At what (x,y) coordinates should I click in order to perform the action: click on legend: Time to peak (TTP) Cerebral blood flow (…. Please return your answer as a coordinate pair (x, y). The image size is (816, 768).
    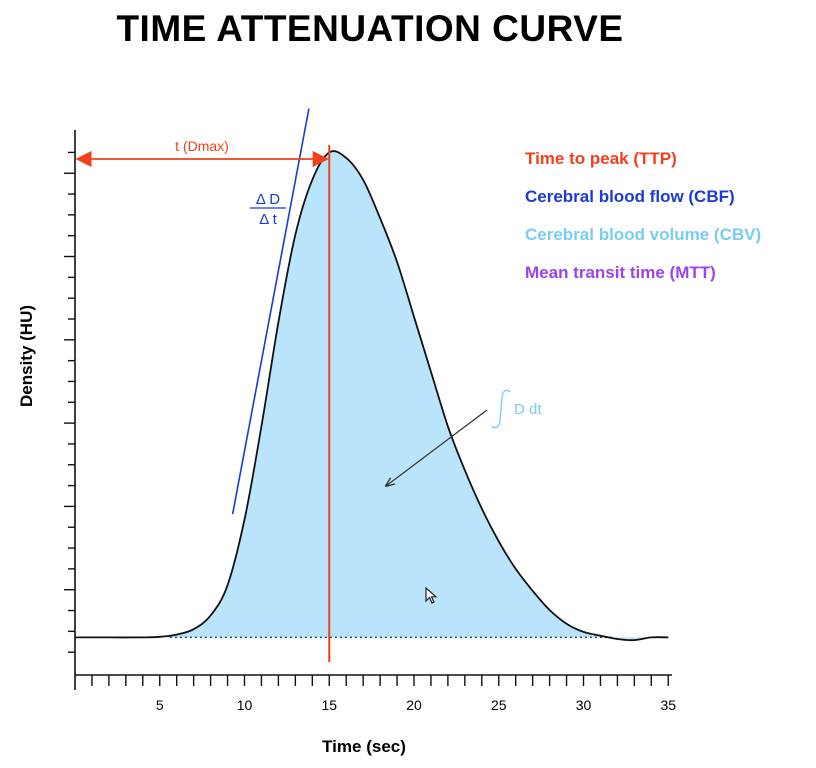
    Looking at the image, I should click on (643, 216).